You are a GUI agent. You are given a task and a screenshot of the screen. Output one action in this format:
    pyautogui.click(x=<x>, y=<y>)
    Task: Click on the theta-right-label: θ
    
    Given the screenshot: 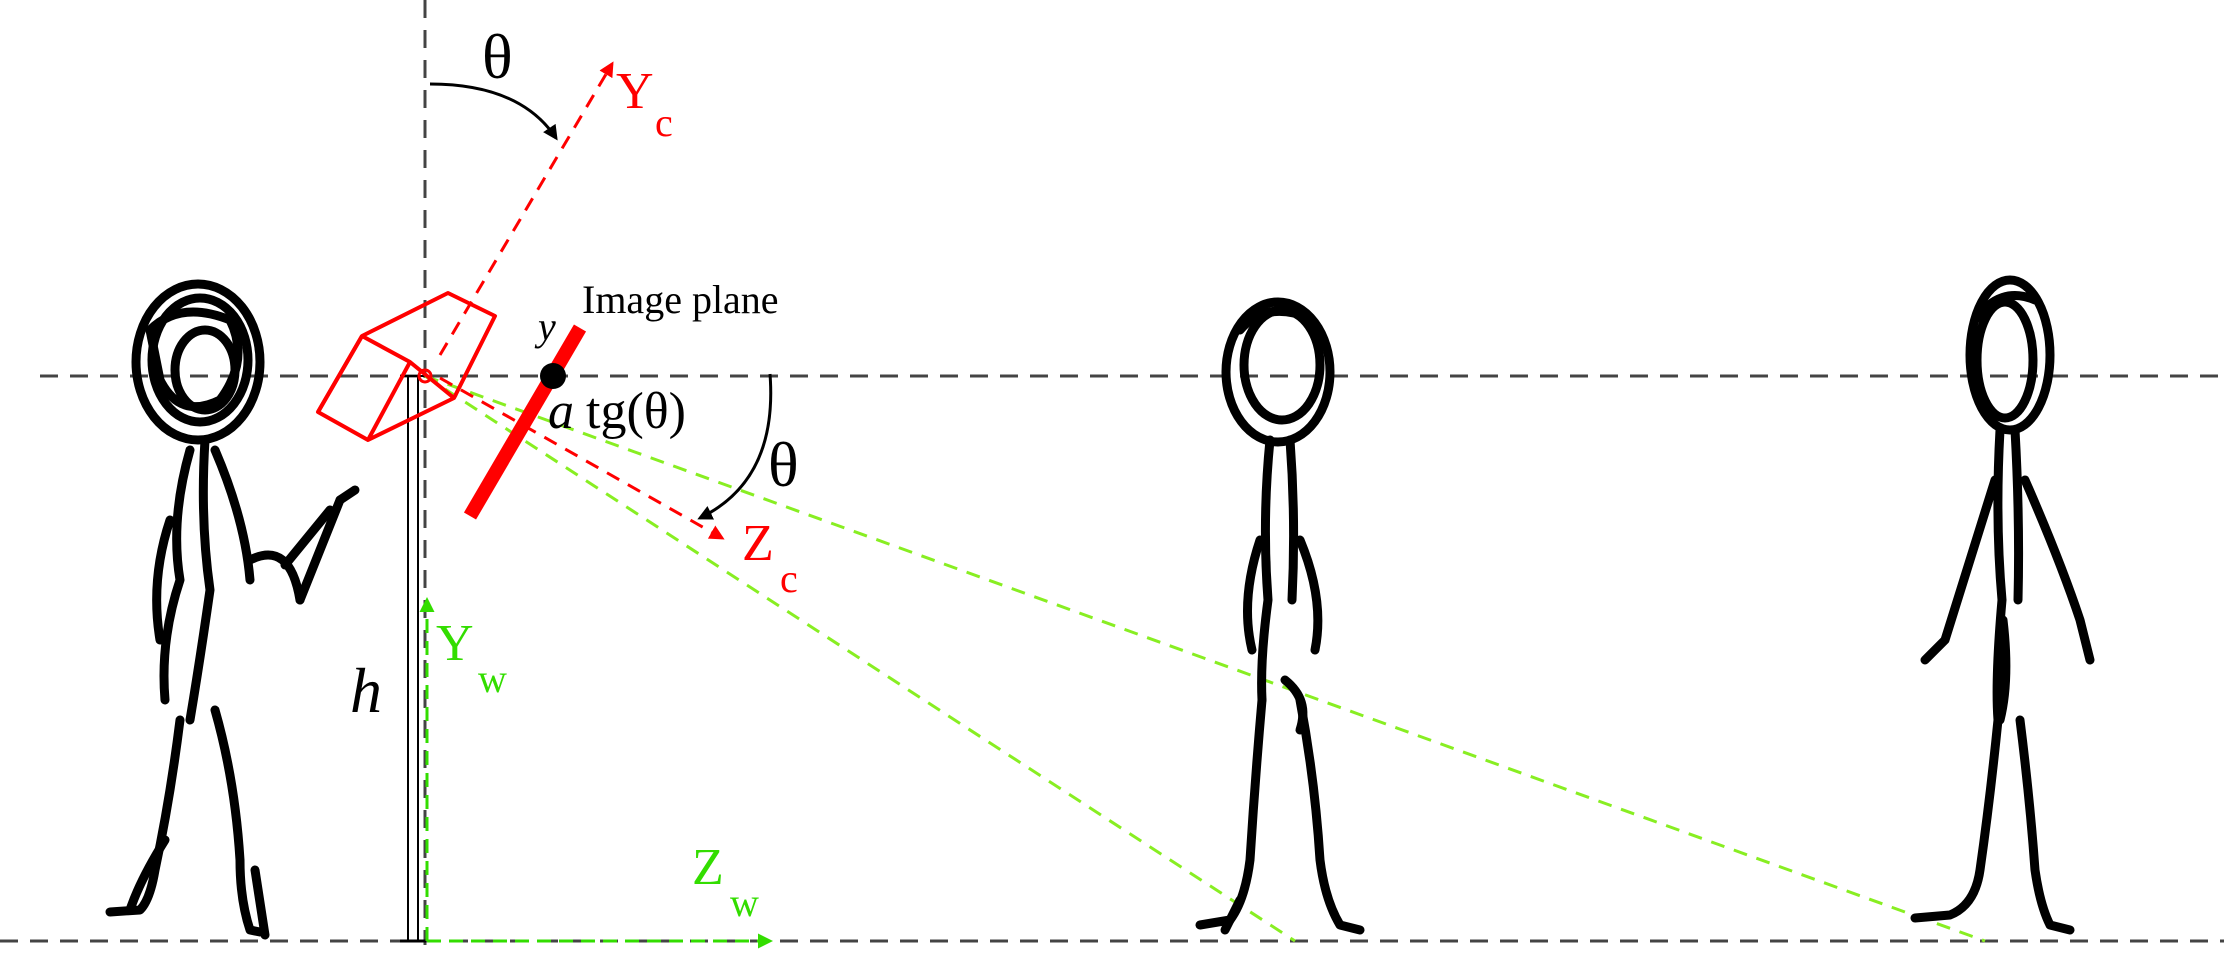 What is the action you would take?
    pyautogui.click(x=783, y=464)
    